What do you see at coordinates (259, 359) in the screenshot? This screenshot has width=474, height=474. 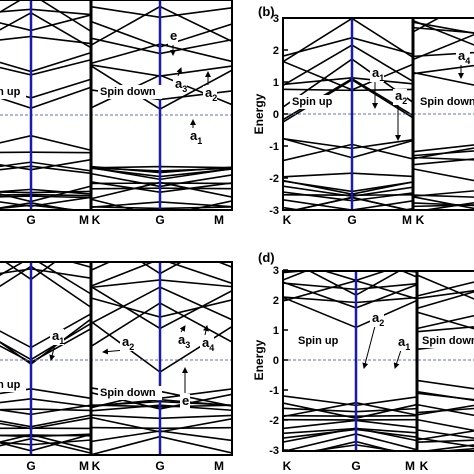 I see `y-axis-label: Energy` at bounding box center [259, 359].